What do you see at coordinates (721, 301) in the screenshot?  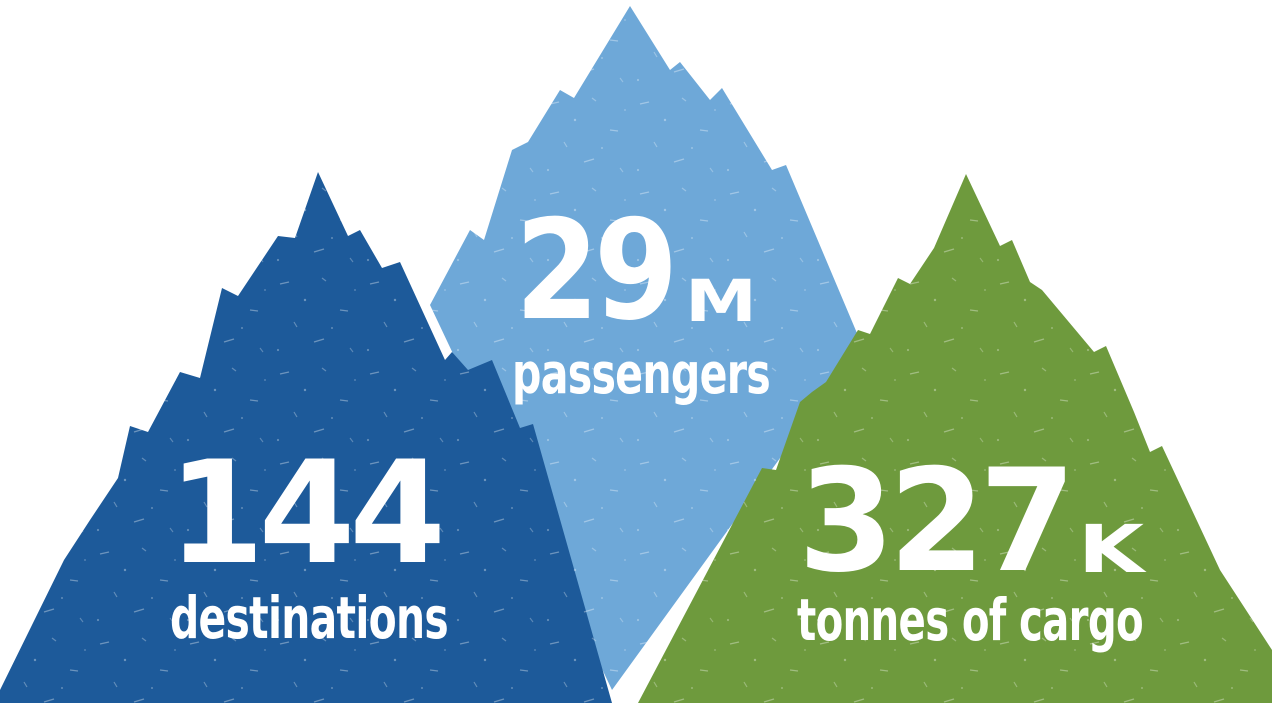 I see `passengers-unit: M` at bounding box center [721, 301].